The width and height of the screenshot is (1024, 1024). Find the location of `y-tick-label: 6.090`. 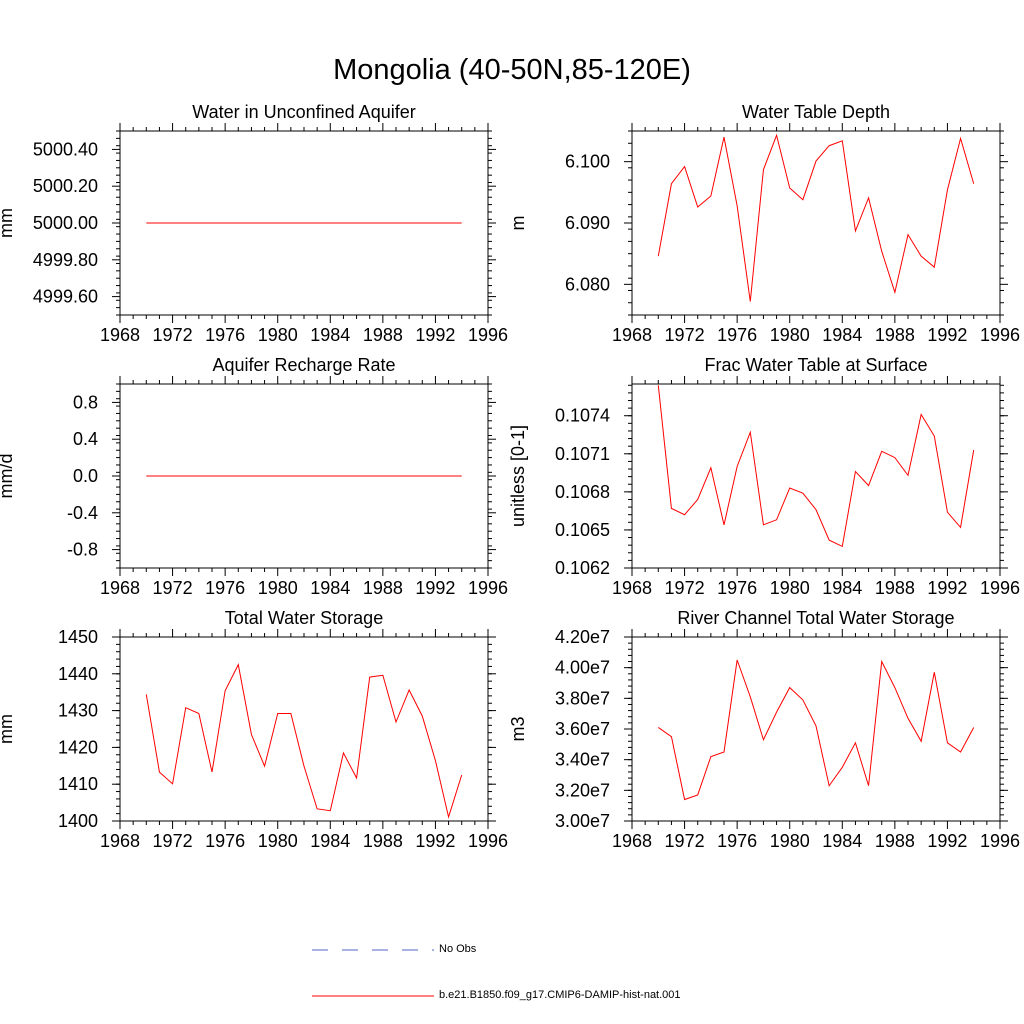

y-tick-label: 6.090 is located at coordinates (587, 223).